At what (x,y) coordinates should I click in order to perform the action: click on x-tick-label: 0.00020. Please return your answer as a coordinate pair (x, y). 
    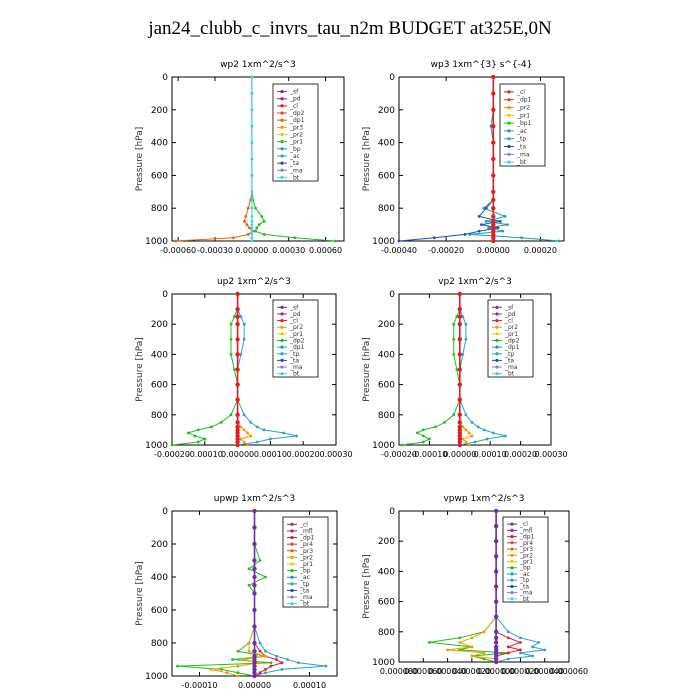
    Looking at the image, I should click on (303, 454).